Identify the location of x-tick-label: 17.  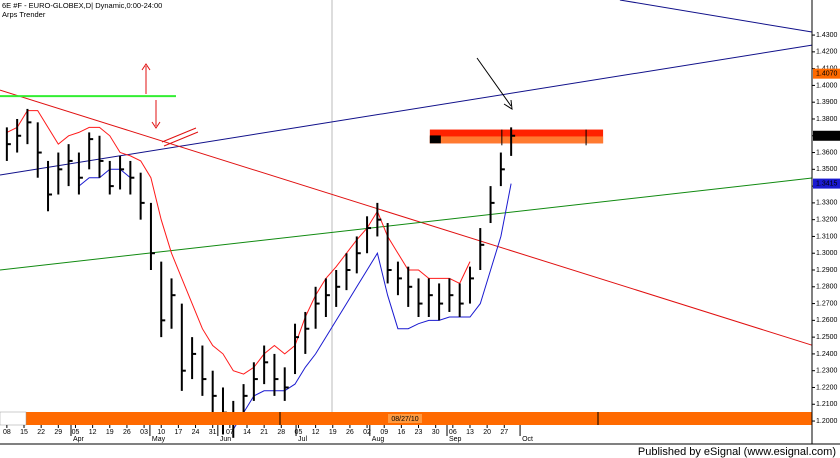
(178, 432).